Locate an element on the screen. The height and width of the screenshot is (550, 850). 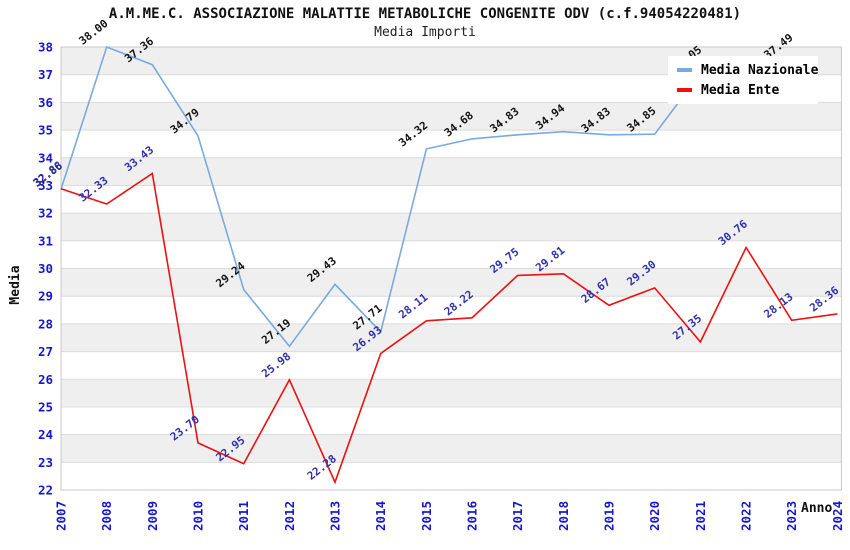
x-tick-label: 2012 is located at coordinates (289, 516).